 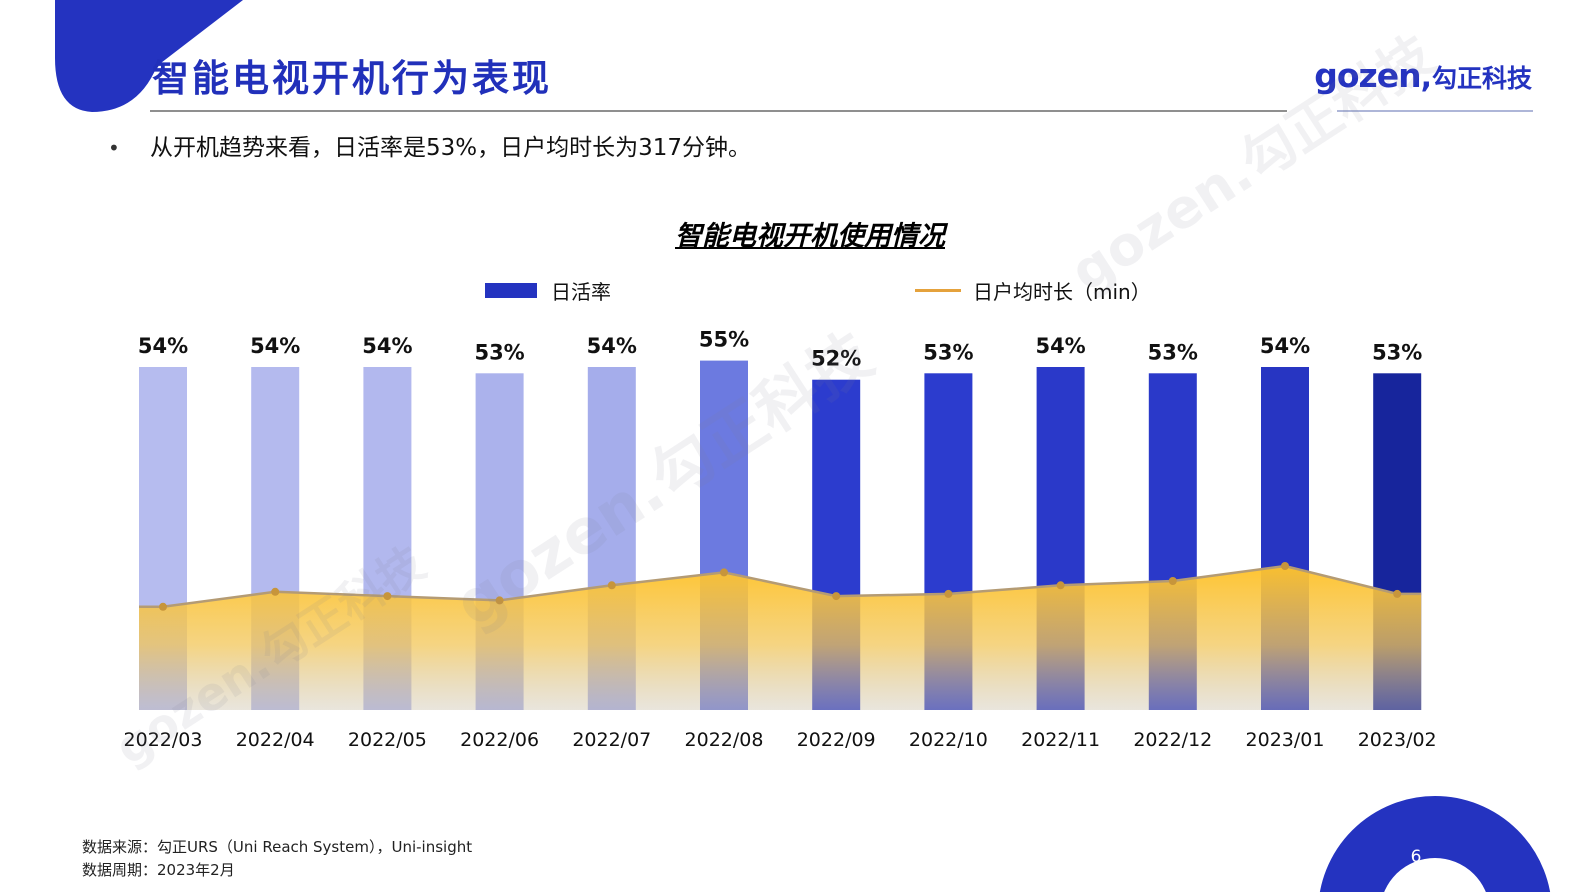 What do you see at coordinates (1172, 740) in the screenshot?
I see `x-axis-label: 2022/12` at bounding box center [1172, 740].